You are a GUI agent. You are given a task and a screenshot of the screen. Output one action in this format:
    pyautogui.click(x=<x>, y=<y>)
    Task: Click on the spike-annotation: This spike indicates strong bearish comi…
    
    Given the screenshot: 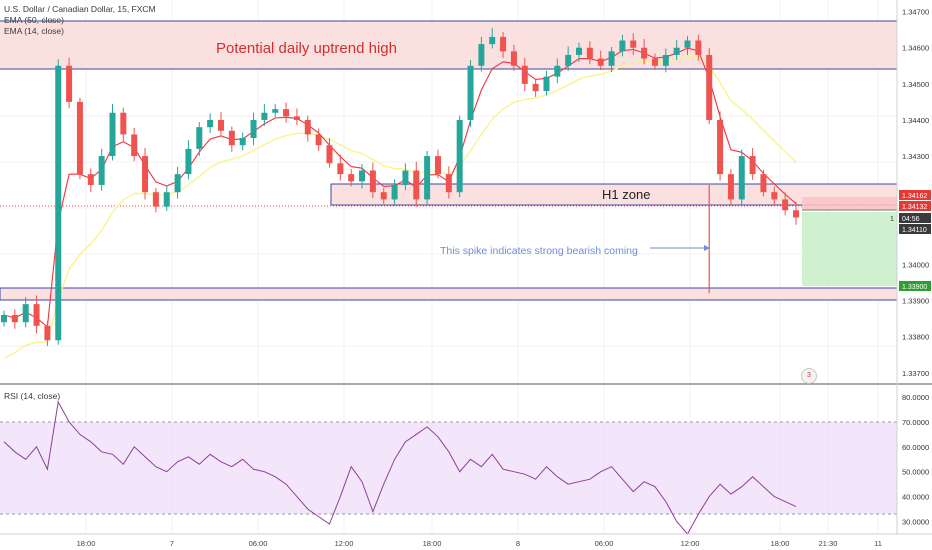 What is the action you would take?
    pyautogui.click(x=539, y=251)
    